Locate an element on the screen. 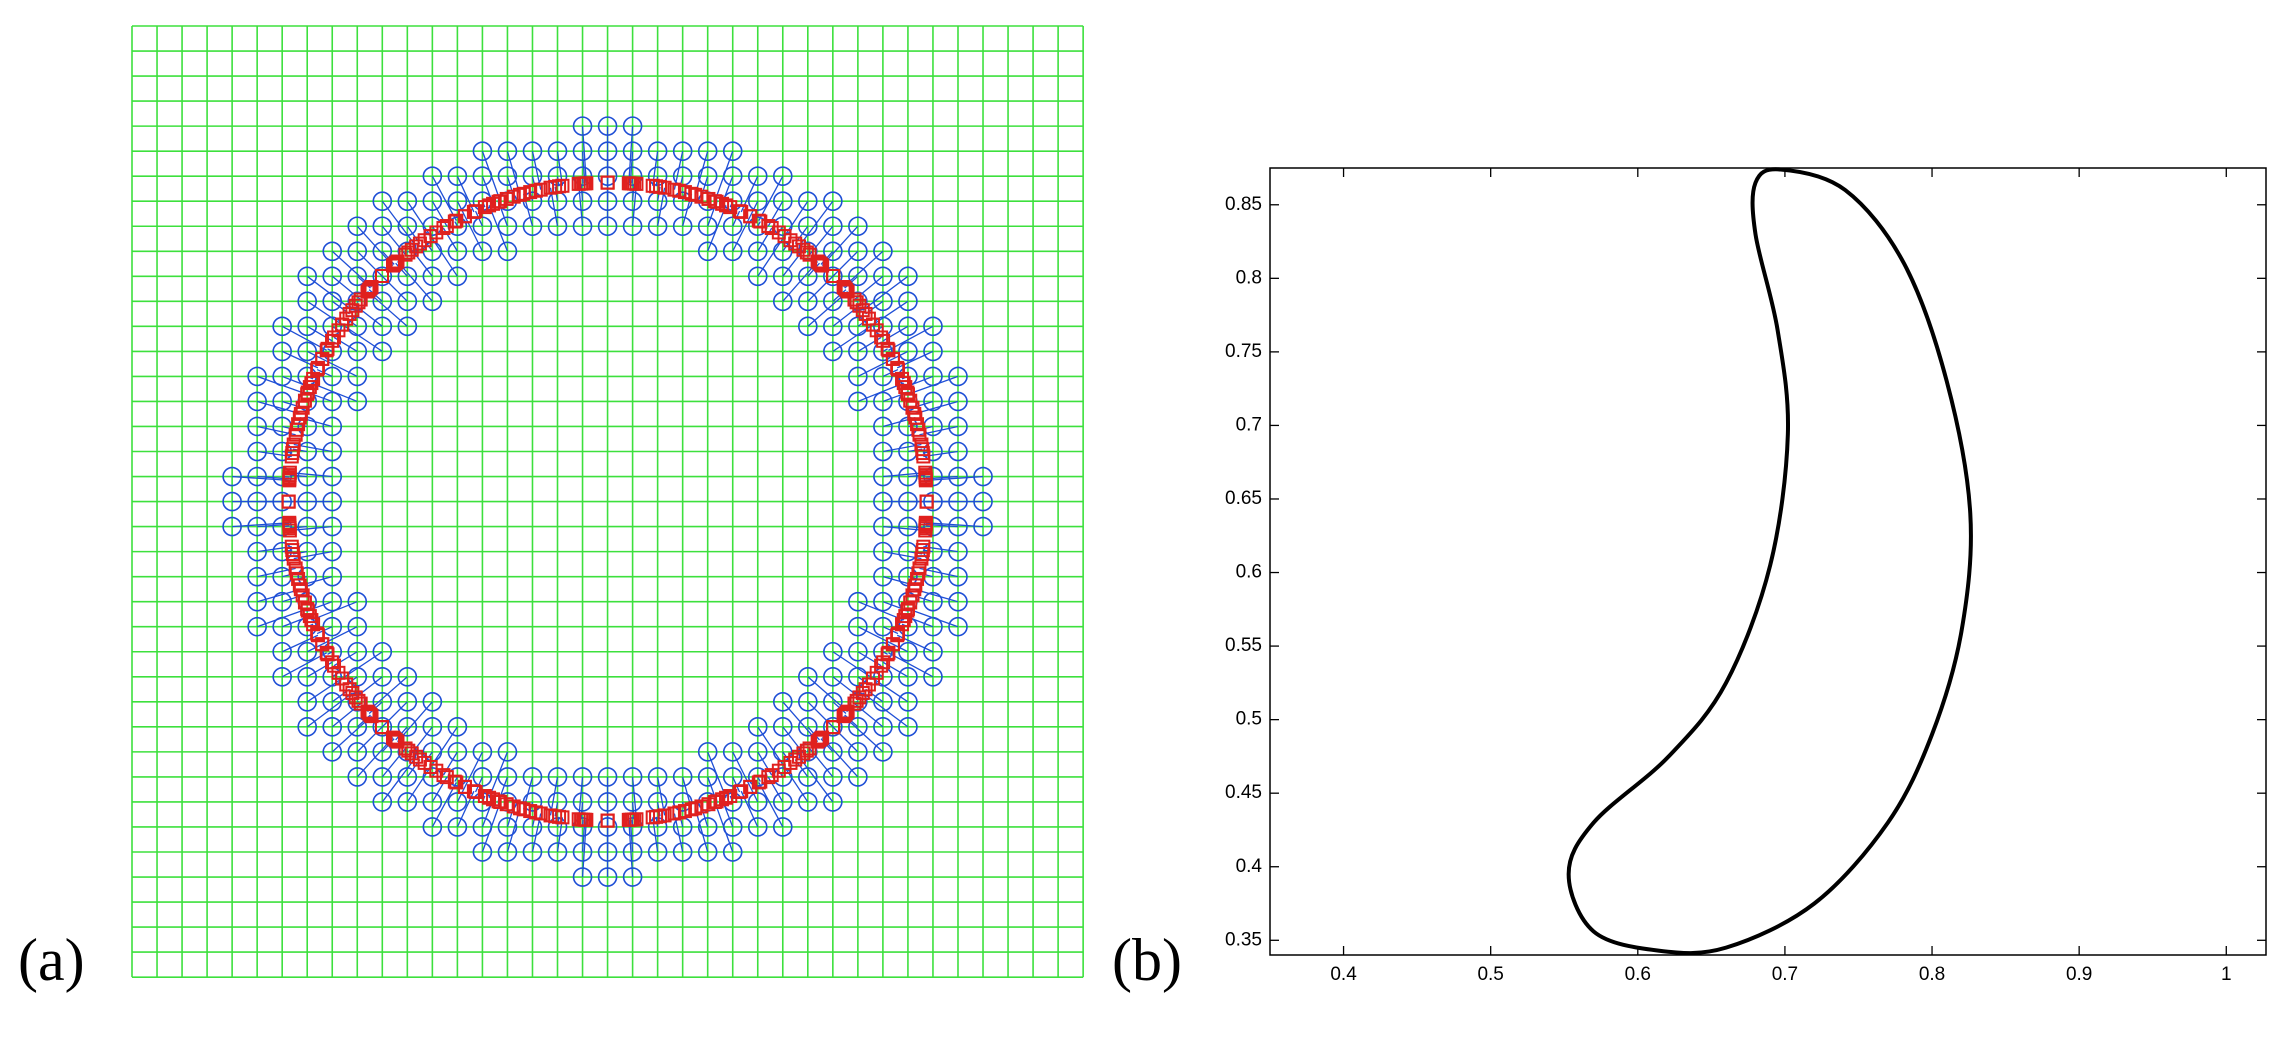 Image resolution: width=2294 pixels, height=1042 pixels. y-tick-label: 0.85 is located at coordinates (1243, 204).